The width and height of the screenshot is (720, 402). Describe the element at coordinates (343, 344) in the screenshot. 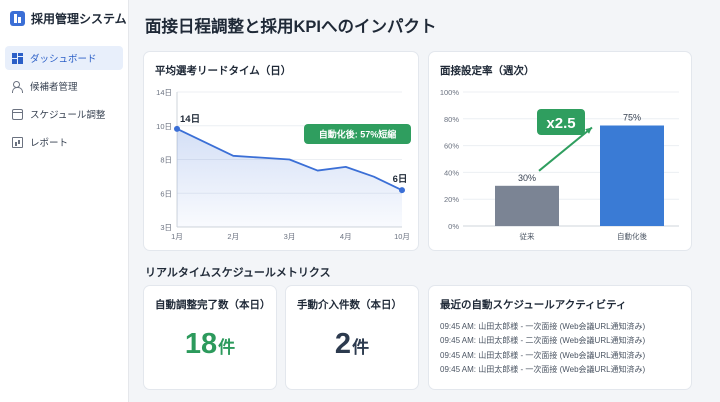

I see `manual-intervention-value: 2` at that location.